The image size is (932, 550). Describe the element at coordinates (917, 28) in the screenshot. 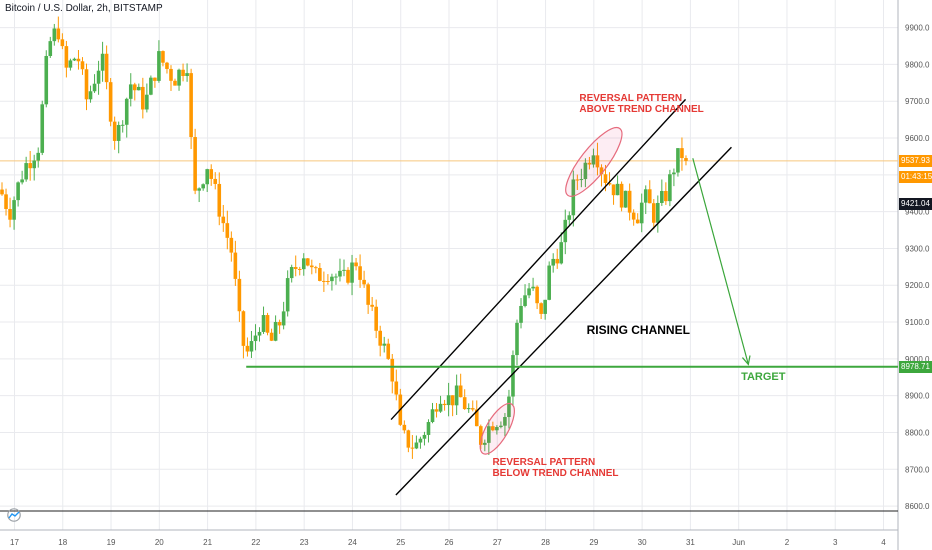

I see `y-tick-label: 9900.0` at that location.